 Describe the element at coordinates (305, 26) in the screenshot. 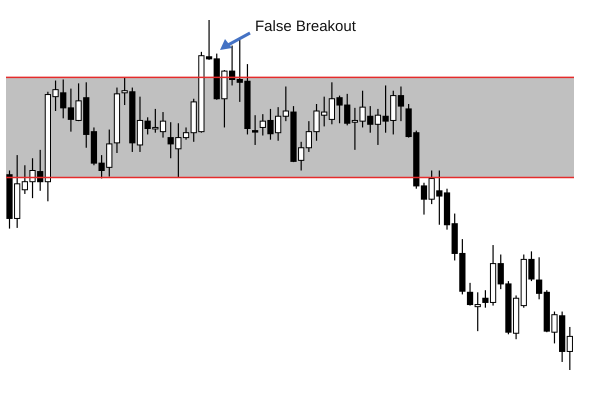

I see `annotation: False Breakout` at that location.